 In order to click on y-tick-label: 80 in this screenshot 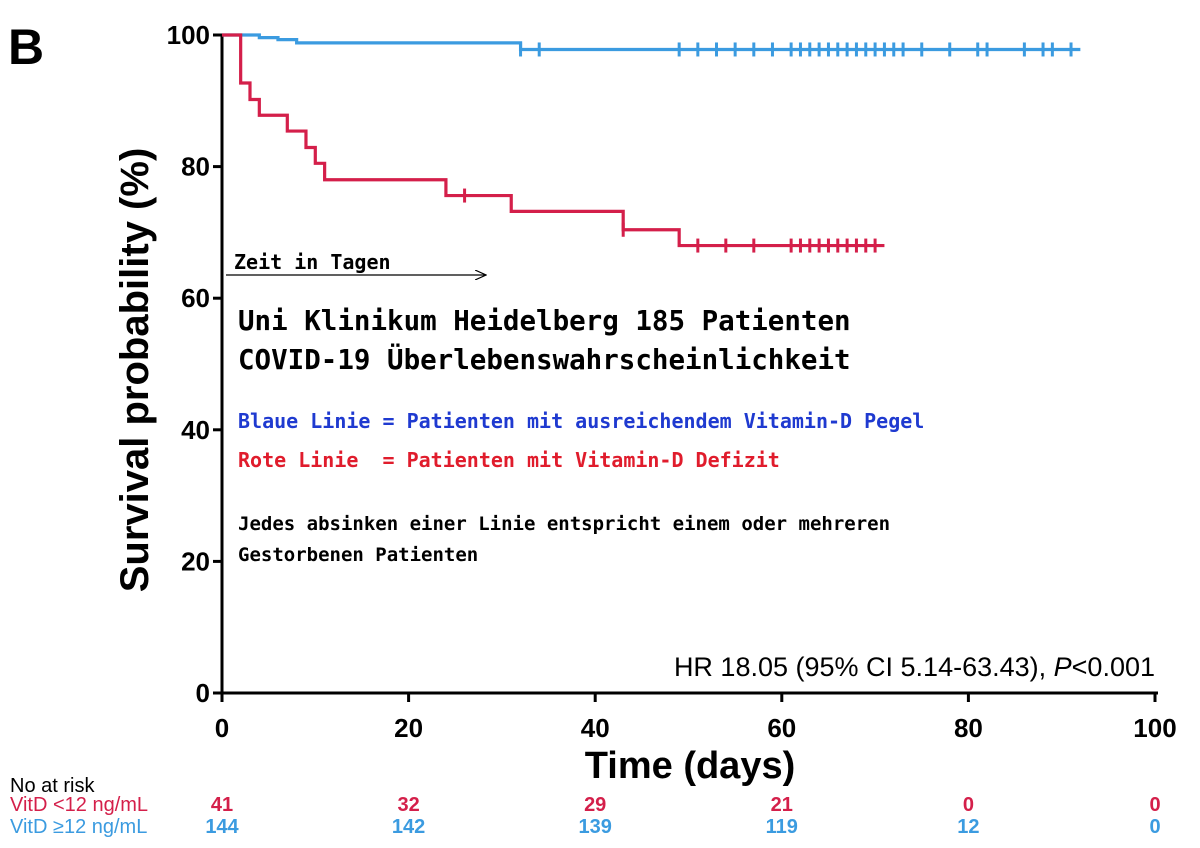, I will do `click(195, 167)`.